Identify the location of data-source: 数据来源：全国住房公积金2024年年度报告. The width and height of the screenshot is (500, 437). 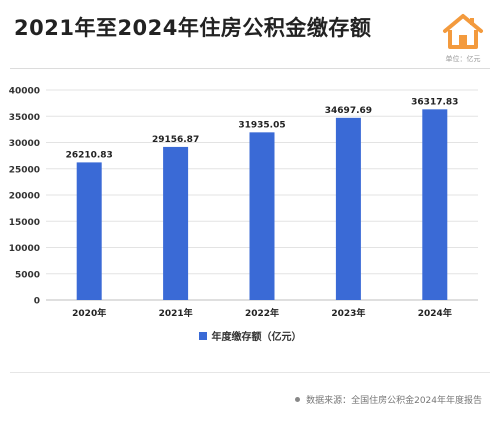
(388, 399).